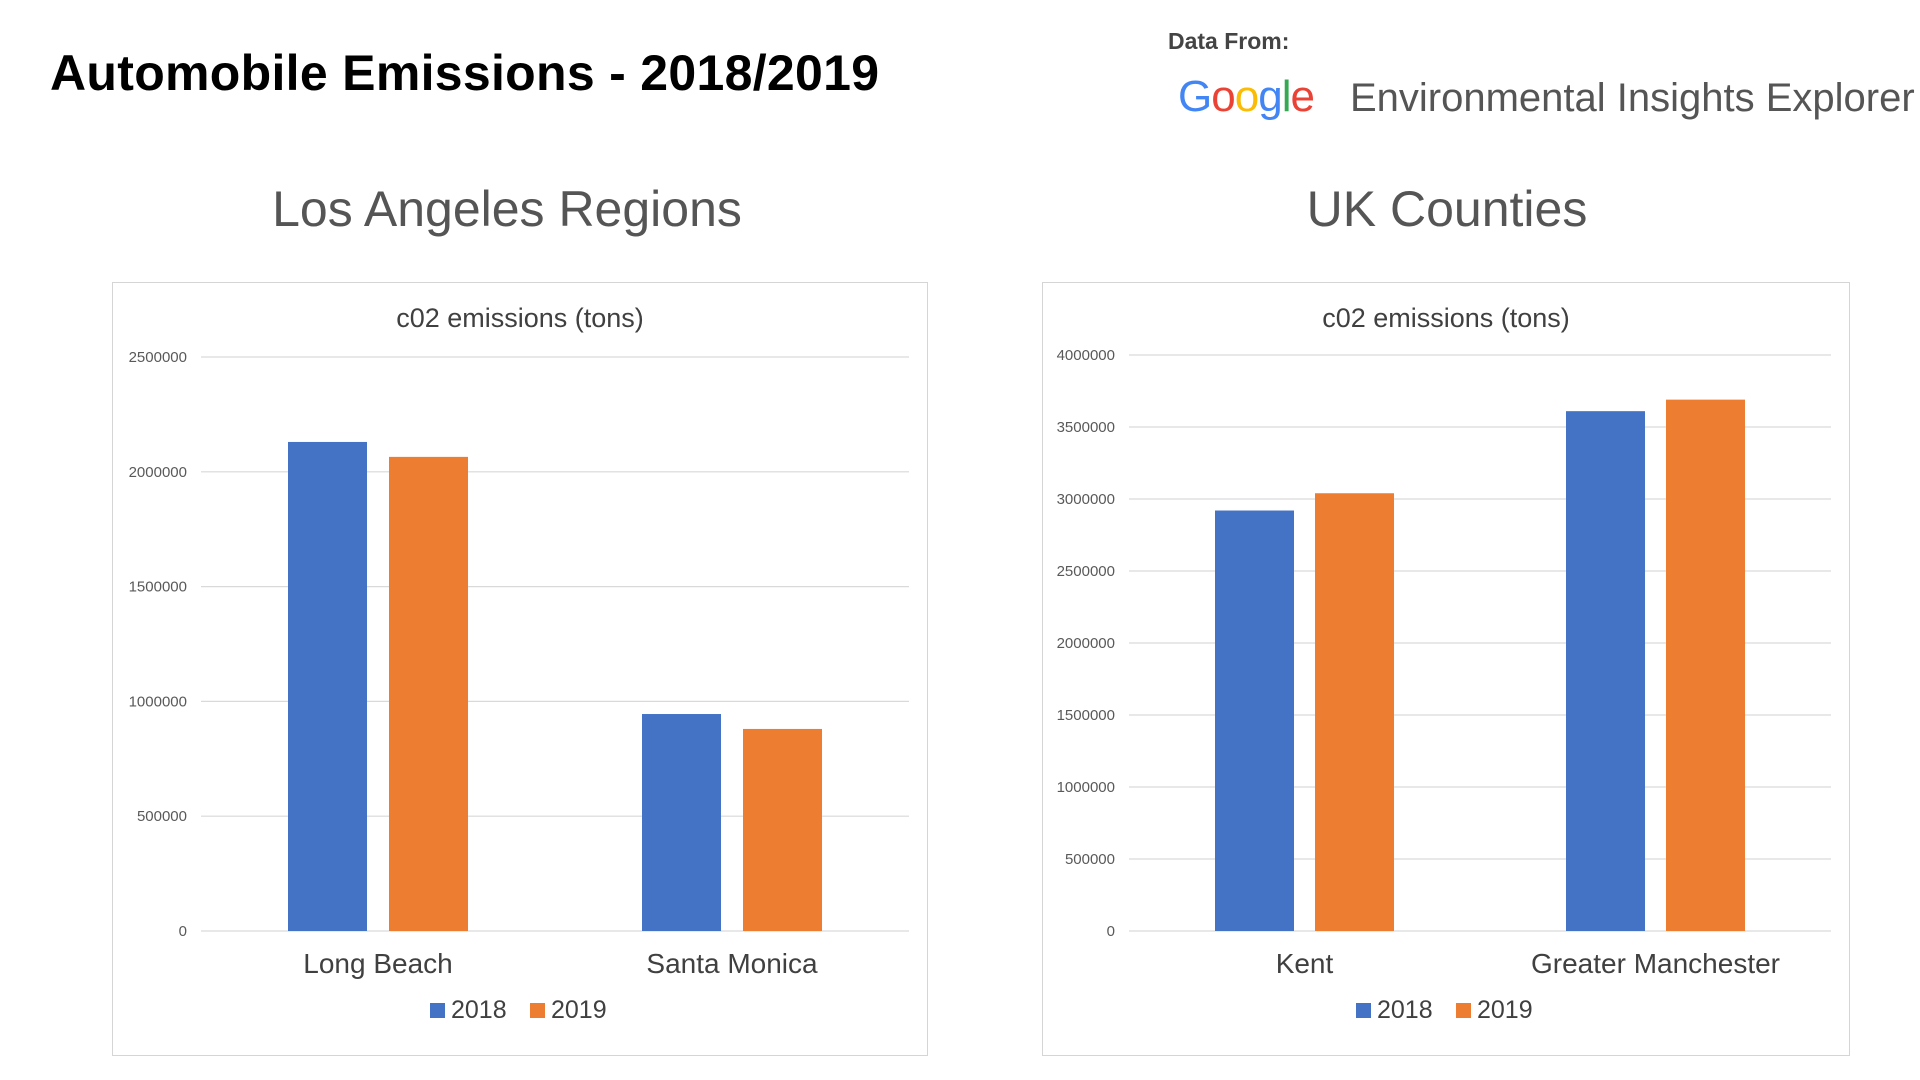 The width and height of the screenshot is (1920, 1080). I want to click on x-category-label: Long Beach, so click(377, 963).